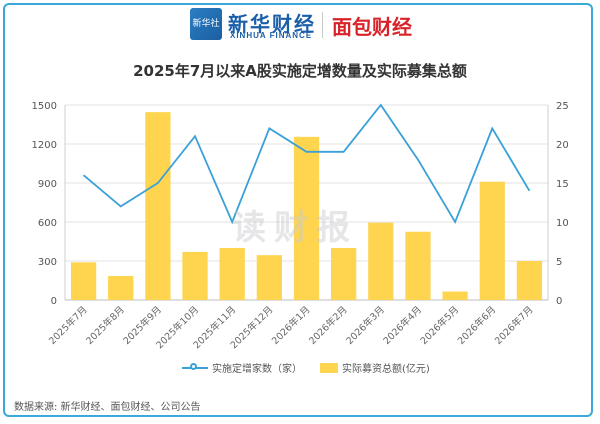 This screenshot has height=424, width=600. What do you see at coordinates (322, 25) in the screenshot?
I see `brand-divider` at bounding box center [322, 25].